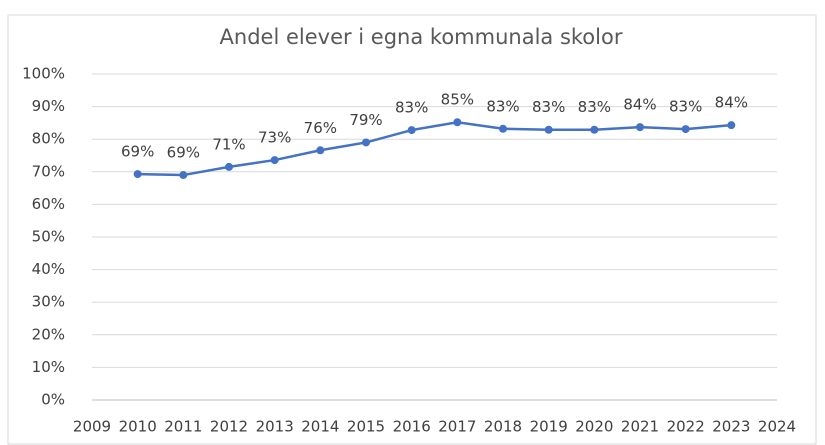 The width and height of the screenshot is (825, 445). Describe the element at coordinates (686, 427) in the screenshot. I see `x-tick-label: 2022` at that location.